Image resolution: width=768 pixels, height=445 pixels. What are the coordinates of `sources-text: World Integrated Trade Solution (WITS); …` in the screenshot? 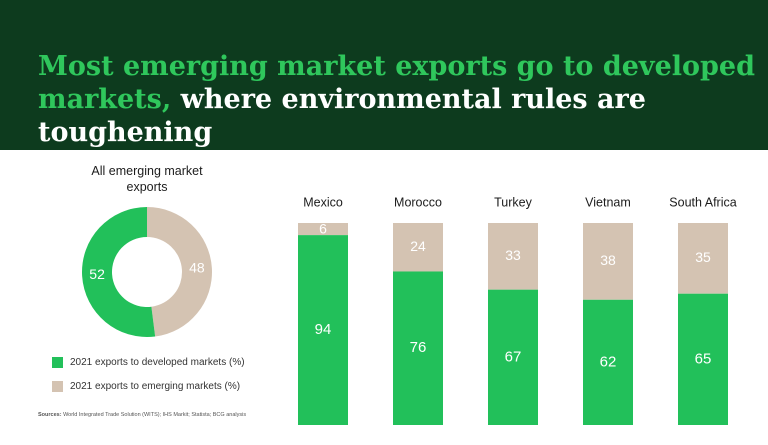 It's located at (155, 415).